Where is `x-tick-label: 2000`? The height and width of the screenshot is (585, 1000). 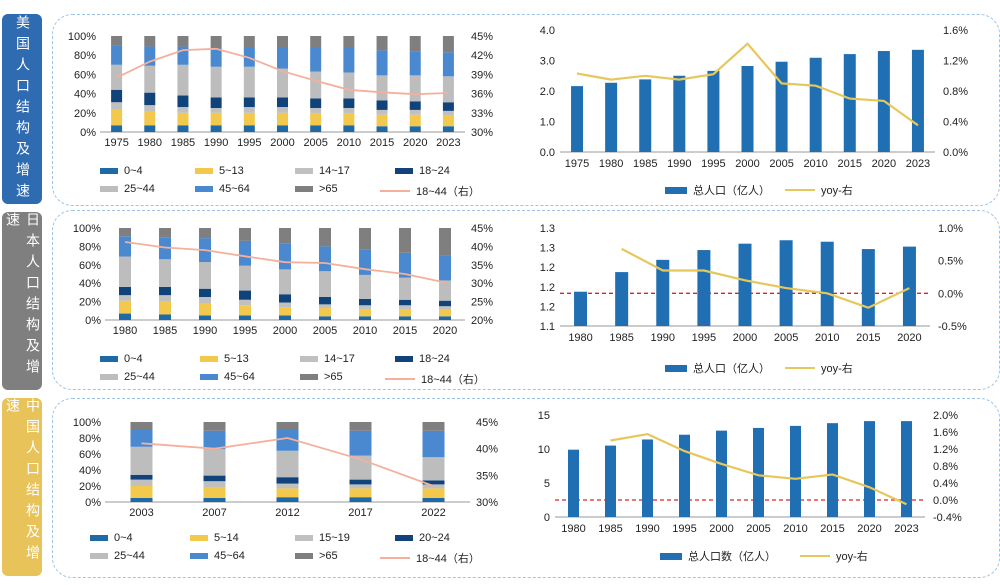 x-tick-label: 2000 is located at coordinates (747, 164).